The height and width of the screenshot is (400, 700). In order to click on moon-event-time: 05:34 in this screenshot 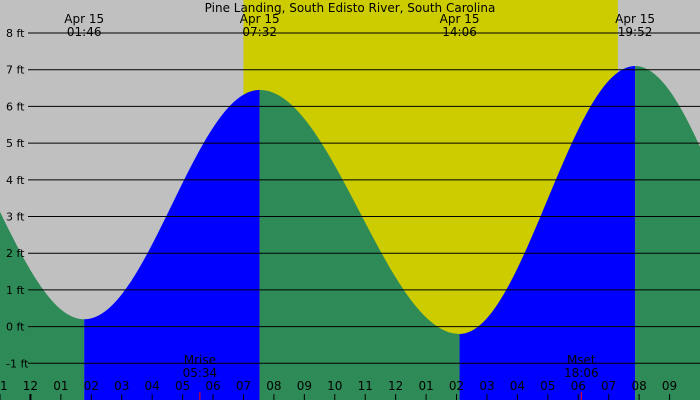, I will do `click(200, 373)`.